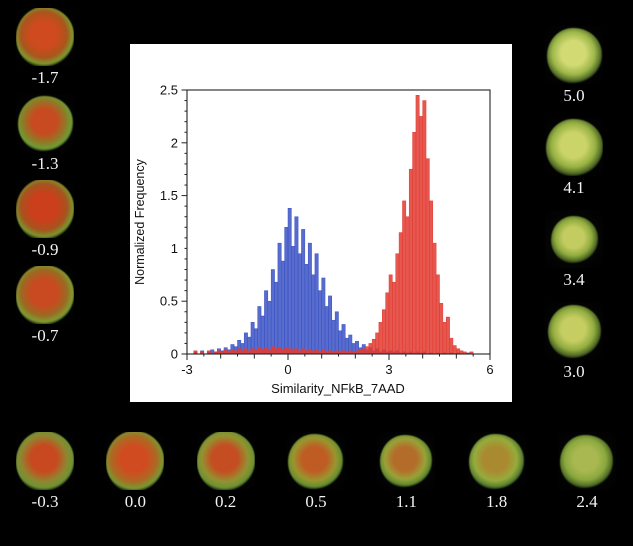 The image size is (633, 546). Describe the element at coordinates (45, 177) in the screenshot. I see `left-cell-column: -1.7 -1.3 -0.9 -0.7` at that location.